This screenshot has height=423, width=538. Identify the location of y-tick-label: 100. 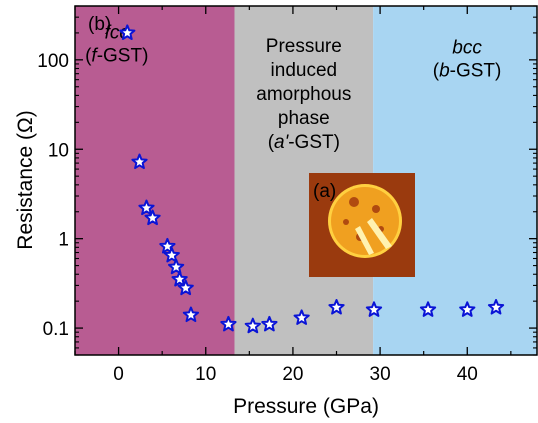
(53, 61).